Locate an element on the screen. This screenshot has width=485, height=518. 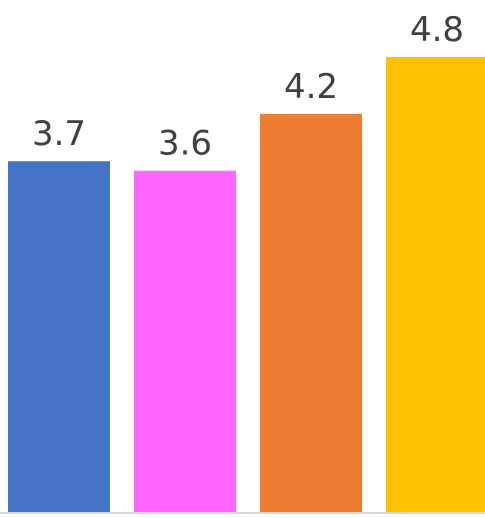
bar-value-label-3: 4.2 is located at coordinates (311, 87).